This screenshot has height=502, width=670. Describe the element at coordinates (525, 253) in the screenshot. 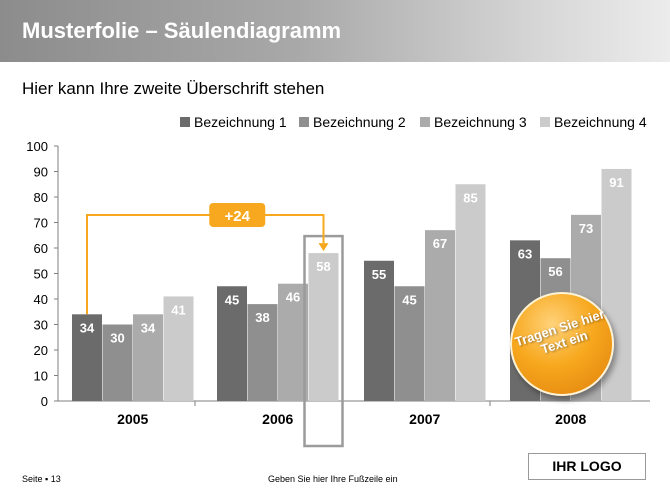

I see `data-label: 63` at that location.